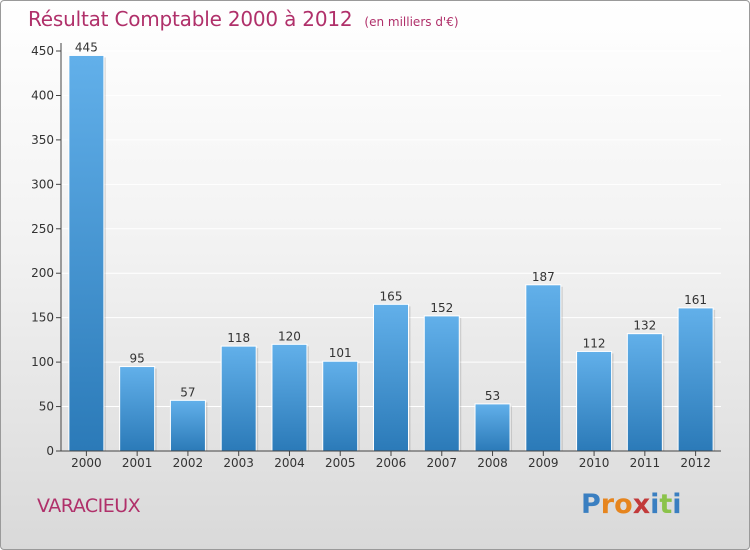 This screenshot has width=750, height=550. I want to click on bar-2005, so click(340, 406).